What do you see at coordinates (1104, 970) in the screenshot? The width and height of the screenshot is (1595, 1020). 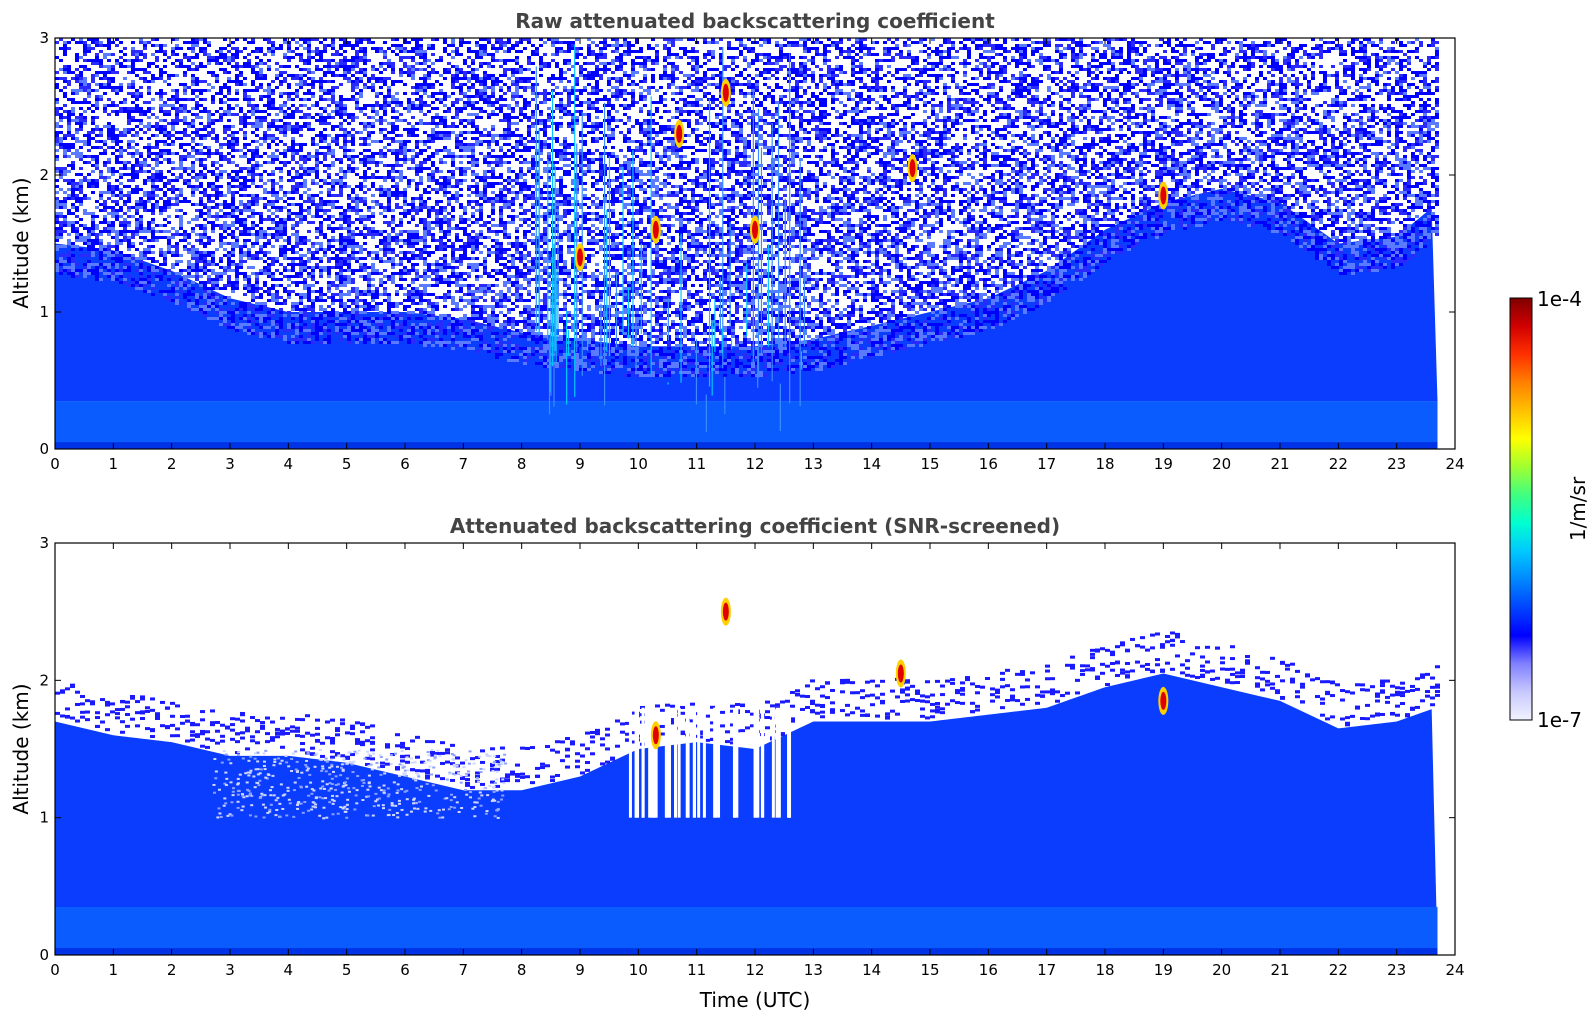 I see `screened-x-tick-label-18: 18` at bounding box center [1104, 970].